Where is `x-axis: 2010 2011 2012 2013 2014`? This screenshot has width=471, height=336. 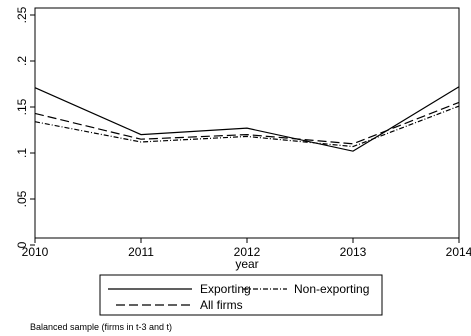 x-axis: 2010 2011 2012 2013 2014 is located at coordinates (246, 248).